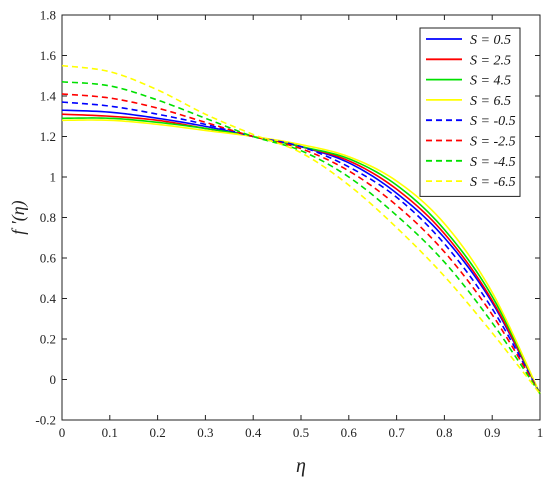  I want to click on y-tick-label: 0.8, so click(48, 217).